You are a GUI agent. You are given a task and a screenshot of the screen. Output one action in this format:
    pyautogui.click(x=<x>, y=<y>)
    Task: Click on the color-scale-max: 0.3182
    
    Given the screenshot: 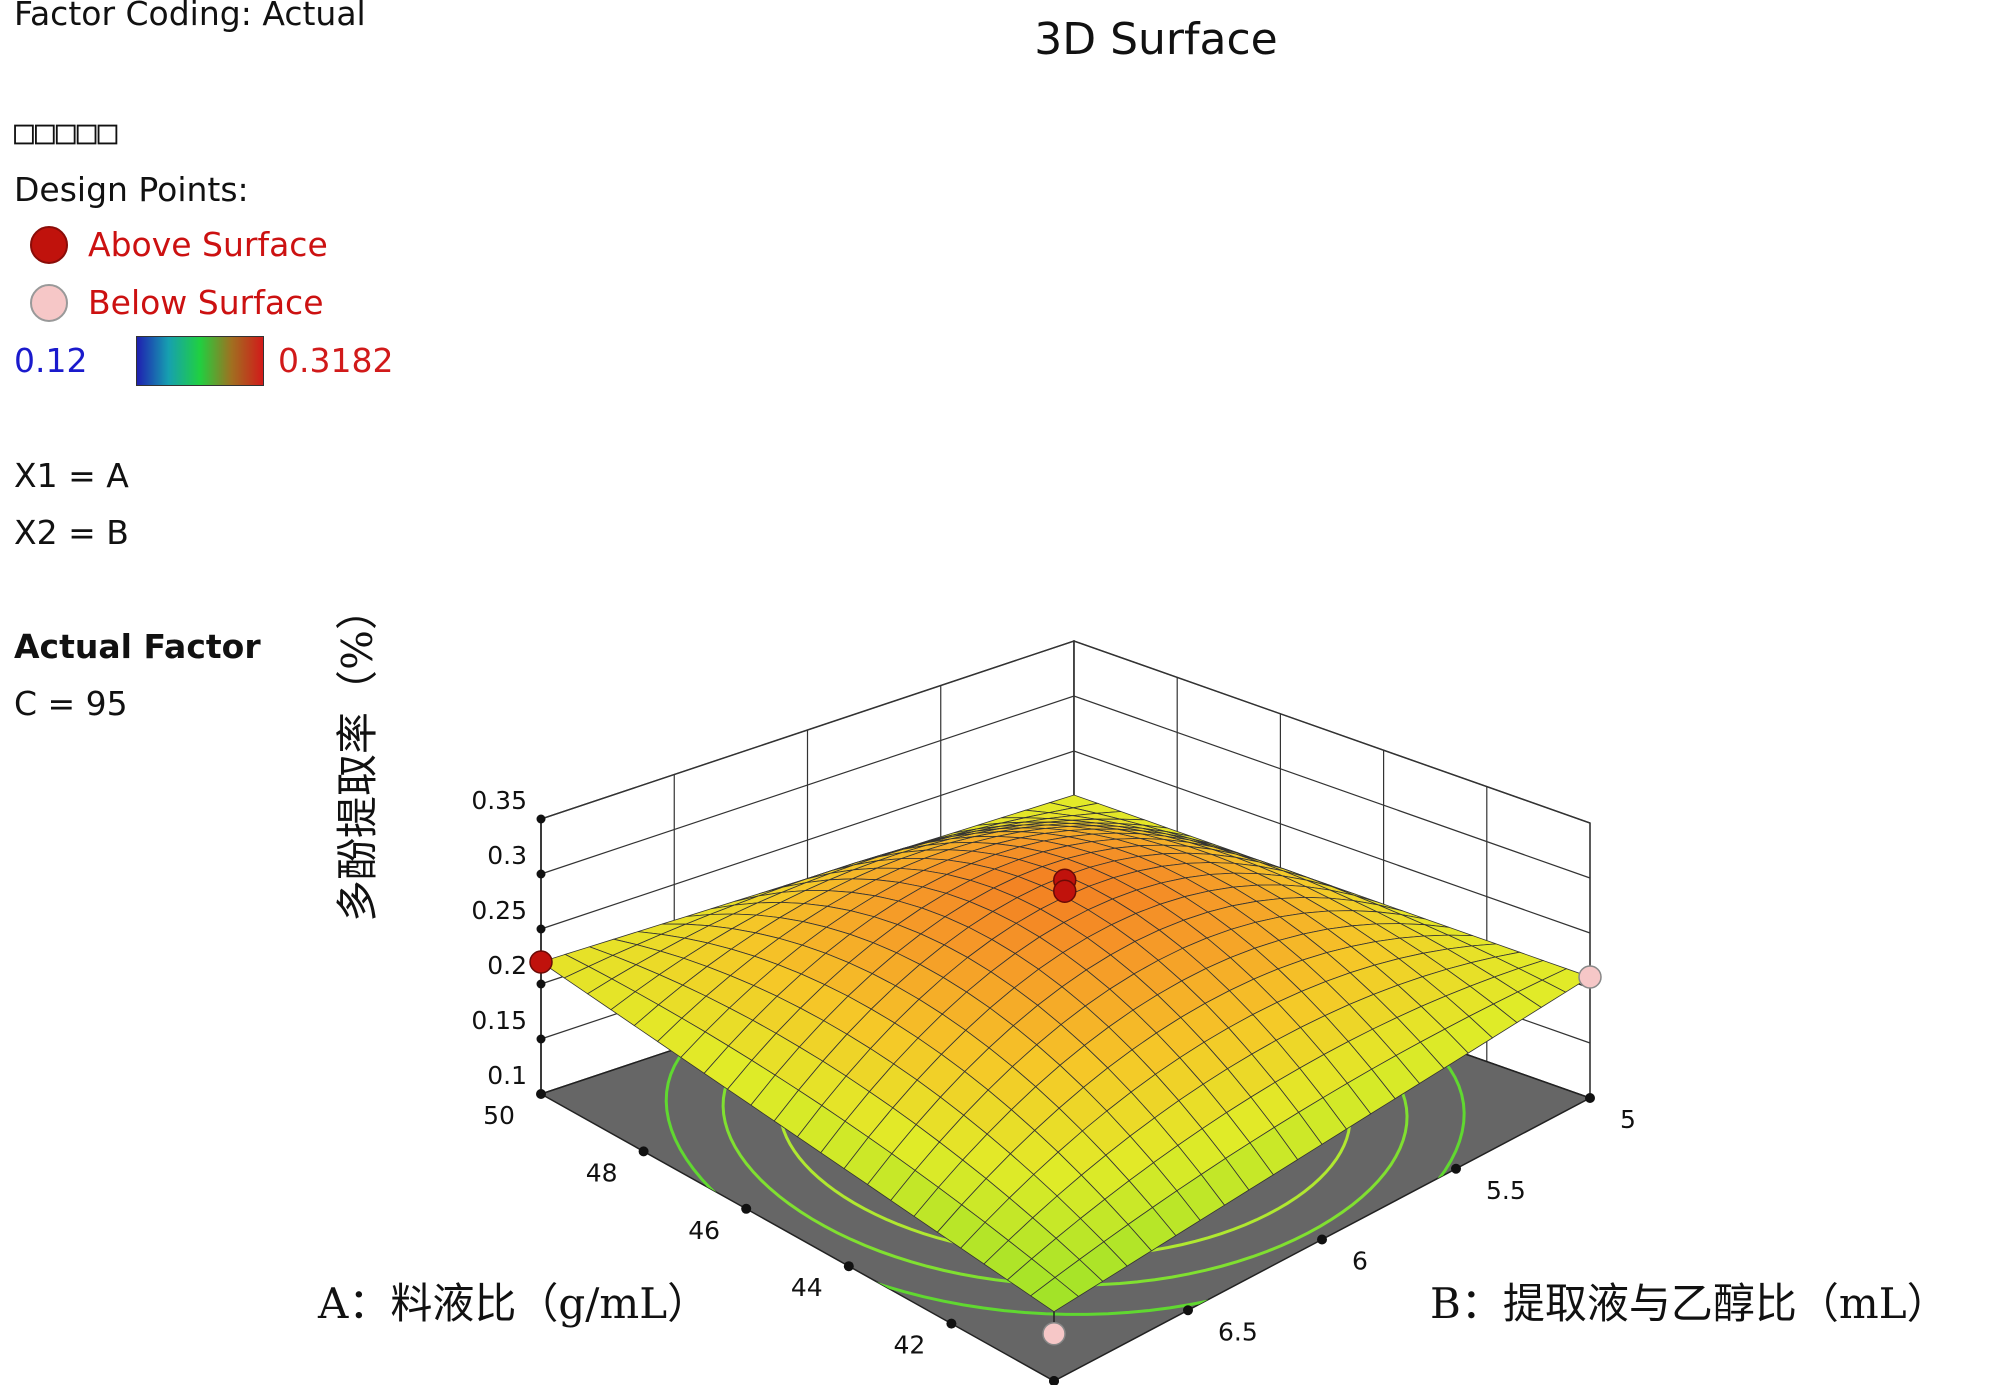 What is the action you would take?
    pyautogui.click(x=336, y=360)
    